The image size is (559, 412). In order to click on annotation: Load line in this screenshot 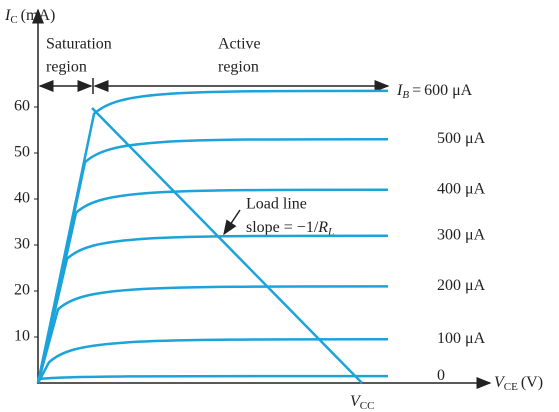, I will do `click(276, 204)`.